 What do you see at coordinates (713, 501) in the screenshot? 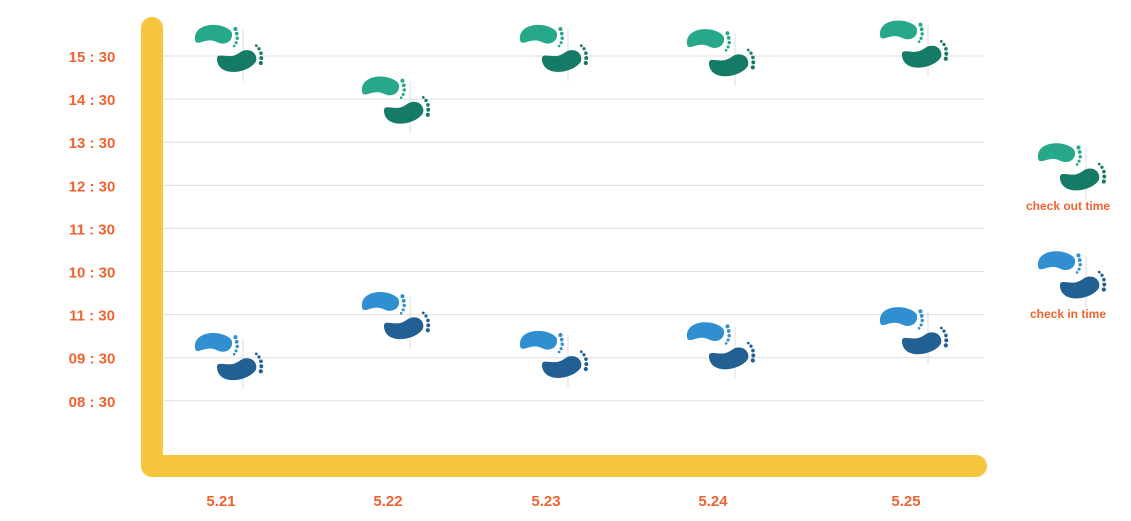
I see `x-tick-label: 5.24` at bounding box center [713, 501].